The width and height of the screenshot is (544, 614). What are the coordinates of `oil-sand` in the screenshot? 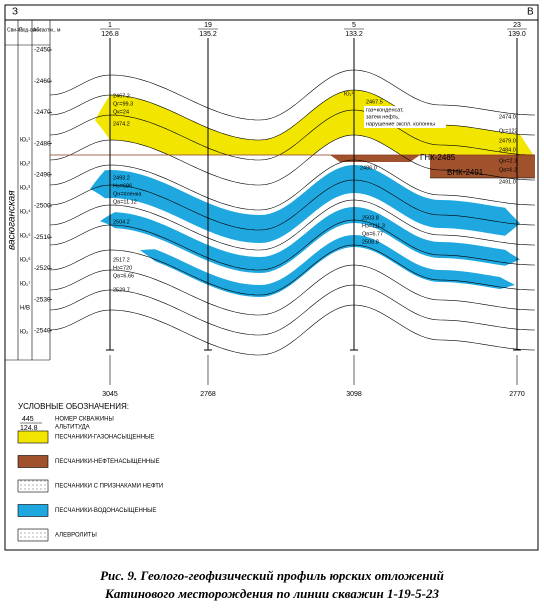 It's located at (482, 166).